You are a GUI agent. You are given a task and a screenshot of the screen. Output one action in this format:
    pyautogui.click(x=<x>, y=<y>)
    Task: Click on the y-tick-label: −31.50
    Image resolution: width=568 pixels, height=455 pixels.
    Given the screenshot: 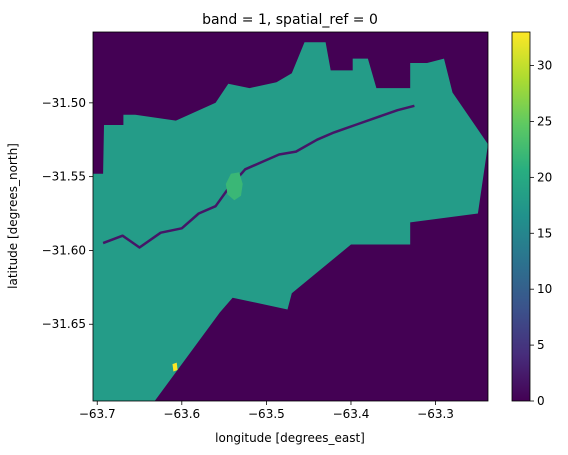 What is the action you would take?
    pyautogui.click(x=64, y=103)
    